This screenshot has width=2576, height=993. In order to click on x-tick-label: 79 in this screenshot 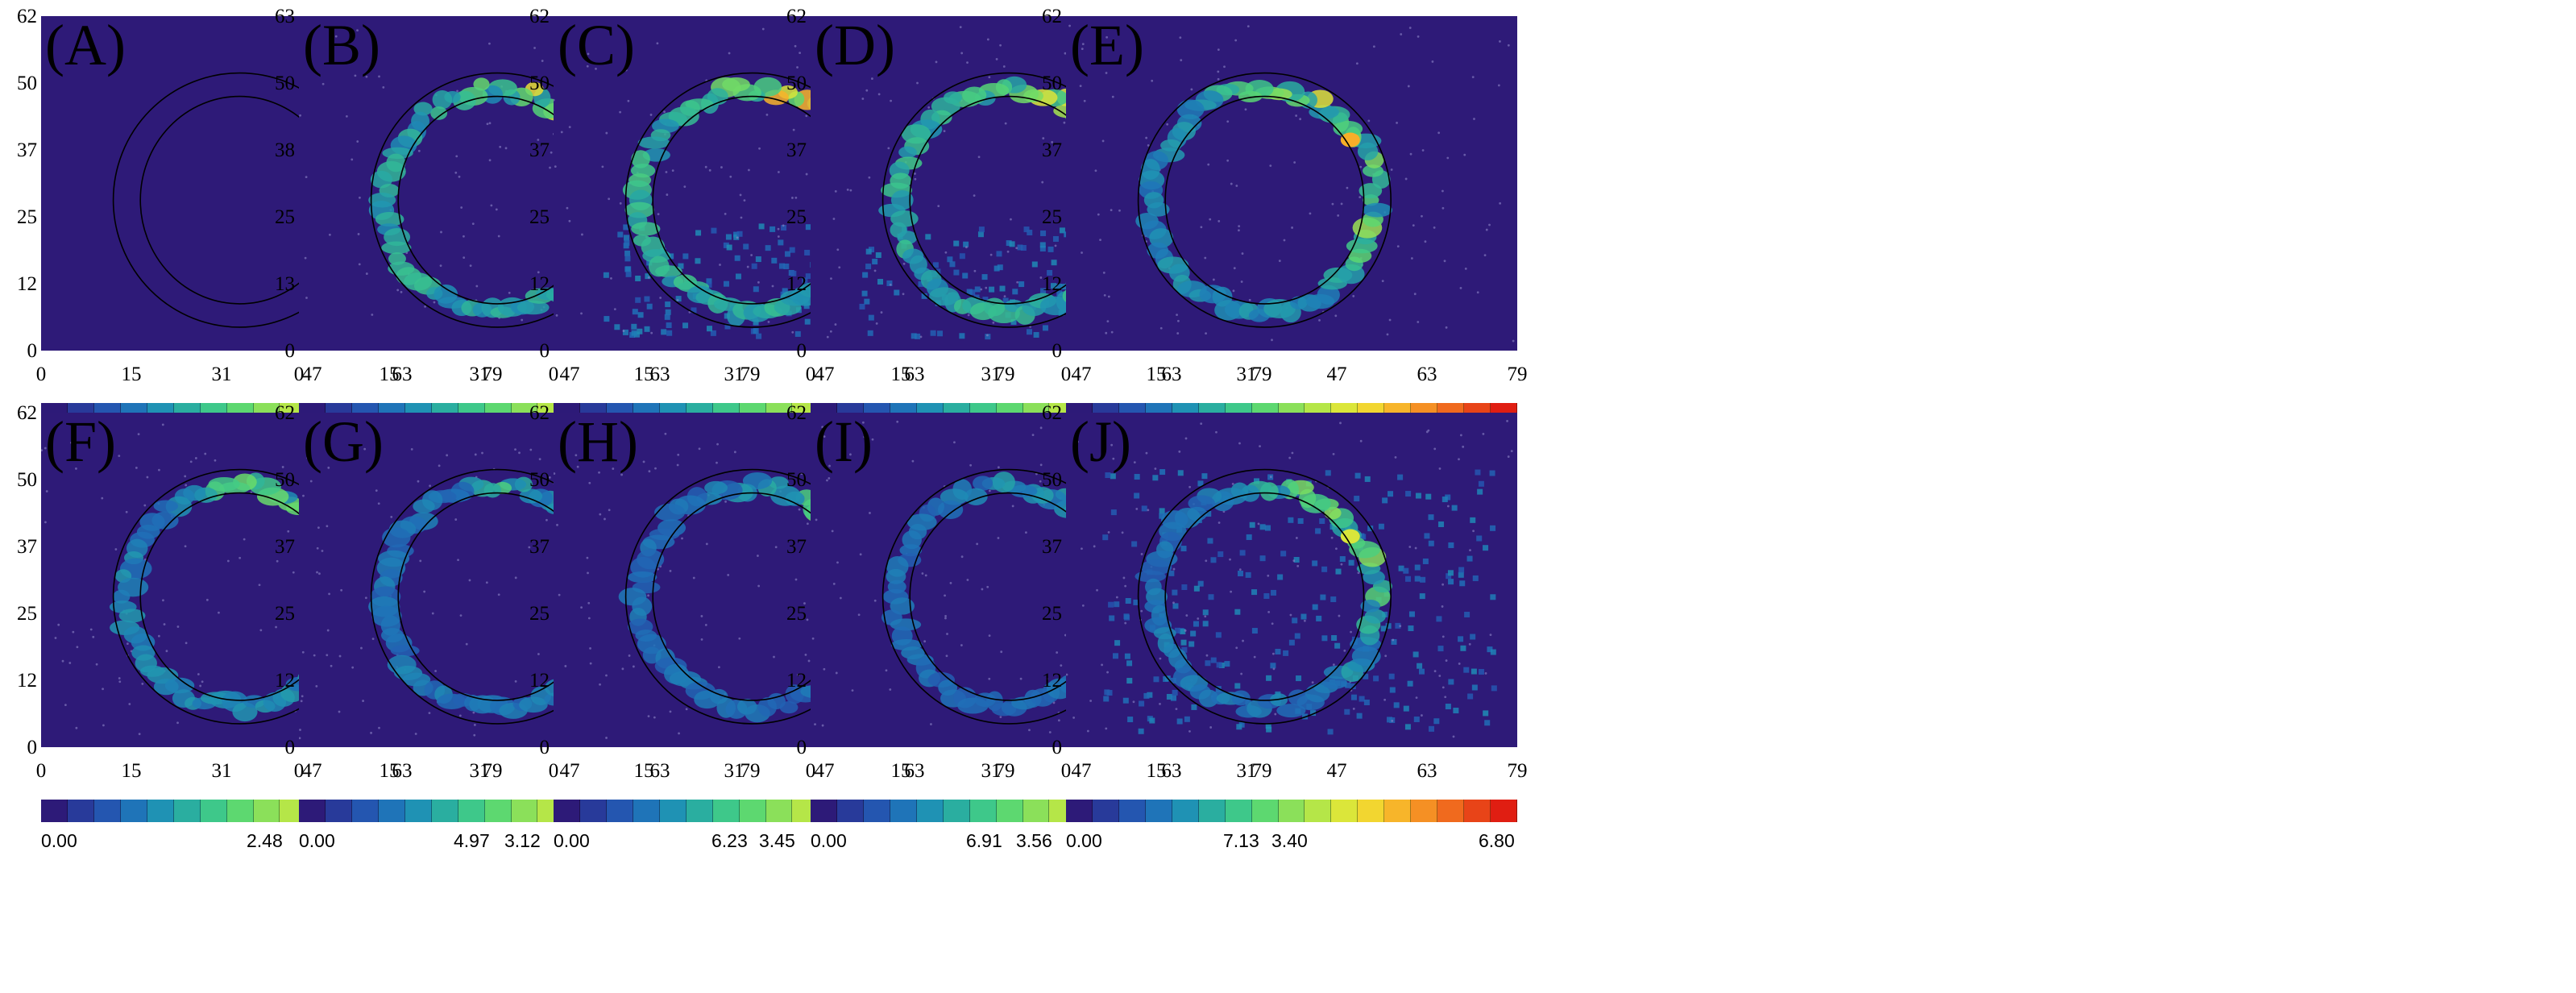, I will do `click(1517, 771)`.